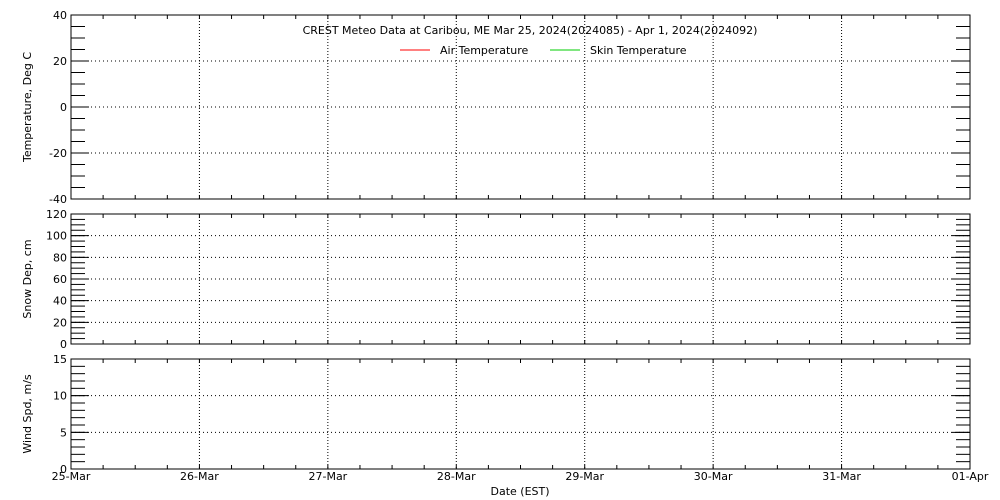 The height and width of the screenshot is (500, 1000). Describe the element at coordinates (60, 257) in the screenshot. I see `y-tick-label: 80` at that location.